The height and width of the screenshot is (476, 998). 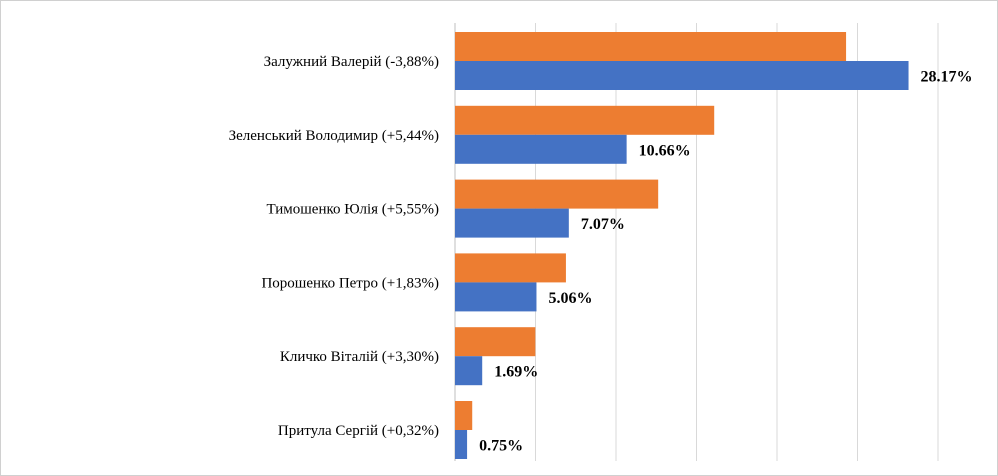 I want to click on category-label-4: Порошенко Петро (+1,83%), so click(x=350, y=283).